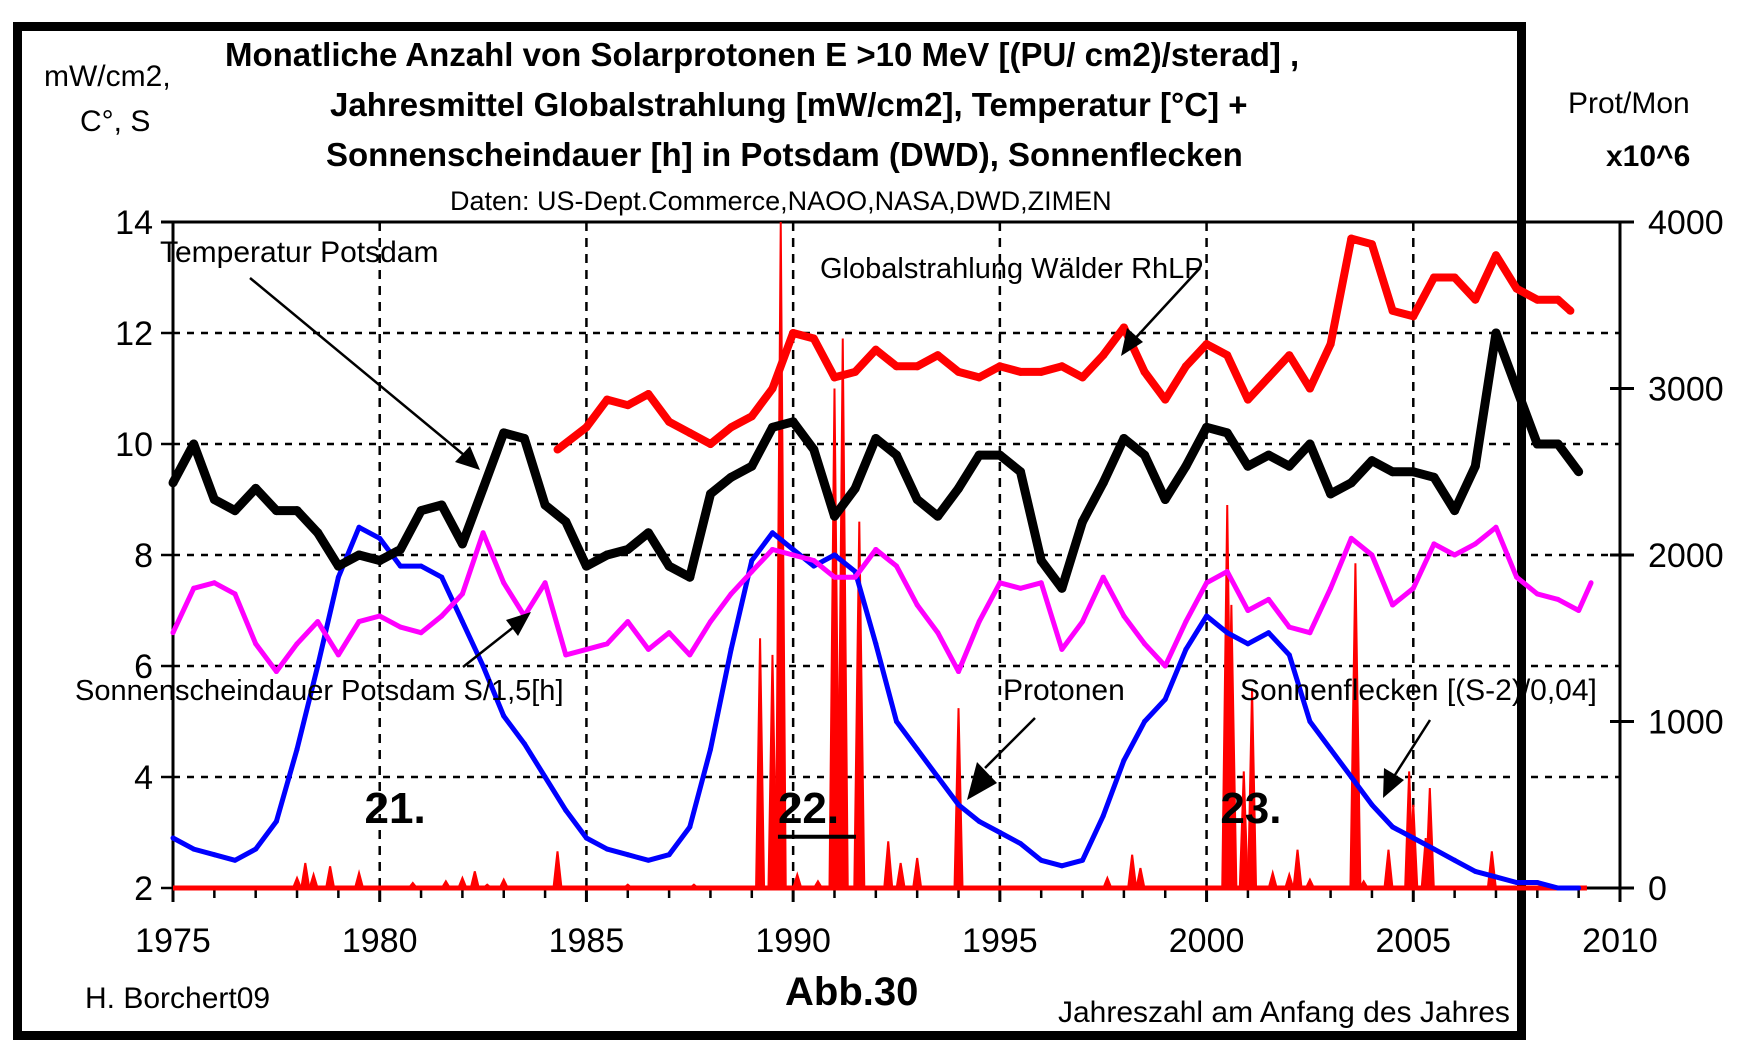  I want to click on arrow-protonen-head, so click(982, 781).